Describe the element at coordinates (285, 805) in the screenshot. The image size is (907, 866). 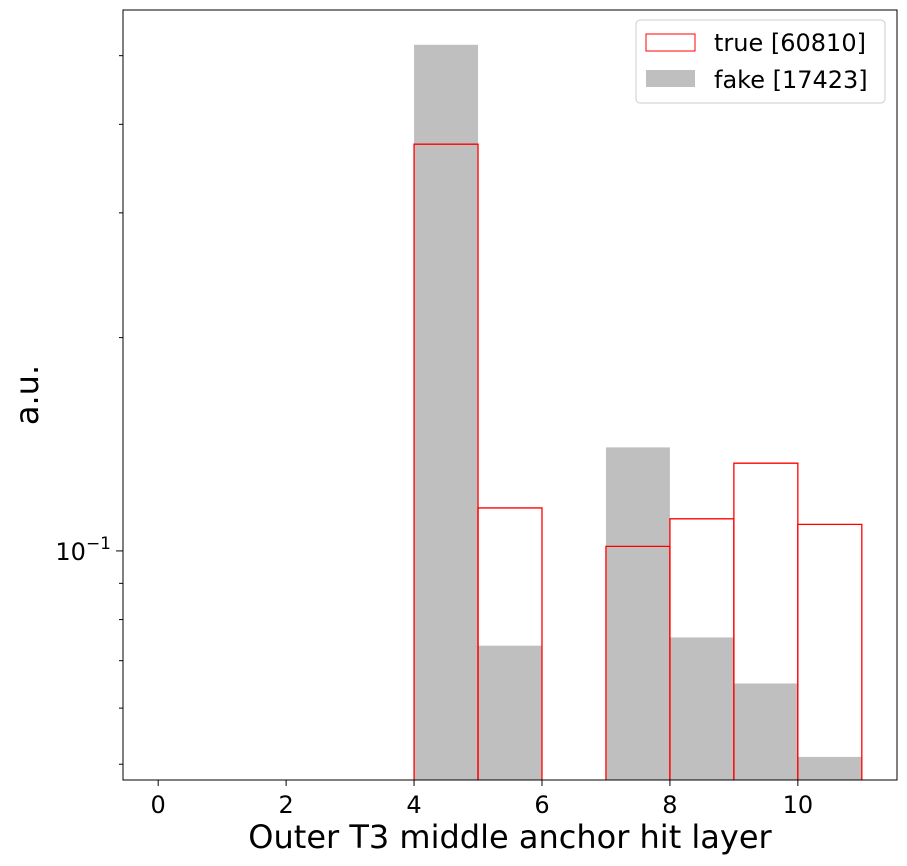
I see `x-tick-label: 2` at that location.